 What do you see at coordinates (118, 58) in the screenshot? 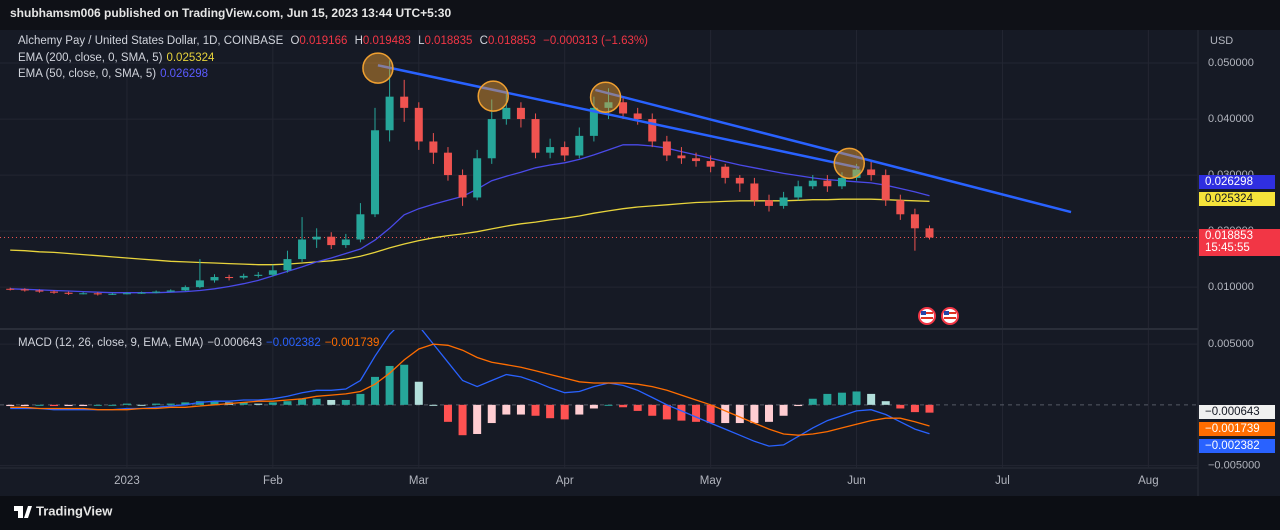
I see `ema200-legend: EMA (200, close, 0, SMA, 5) 0.025324` at bounding box center [118, 58].